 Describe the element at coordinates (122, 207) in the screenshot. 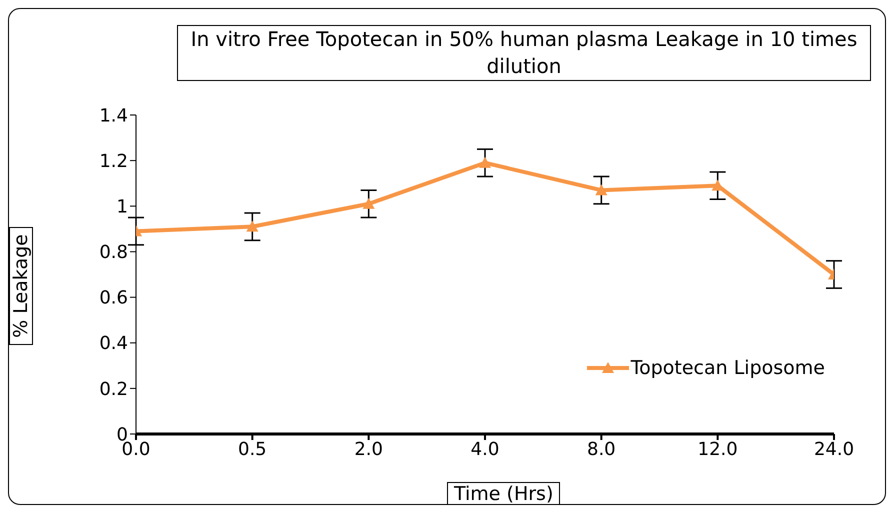

I see `y-tick-label: 1` at that location.